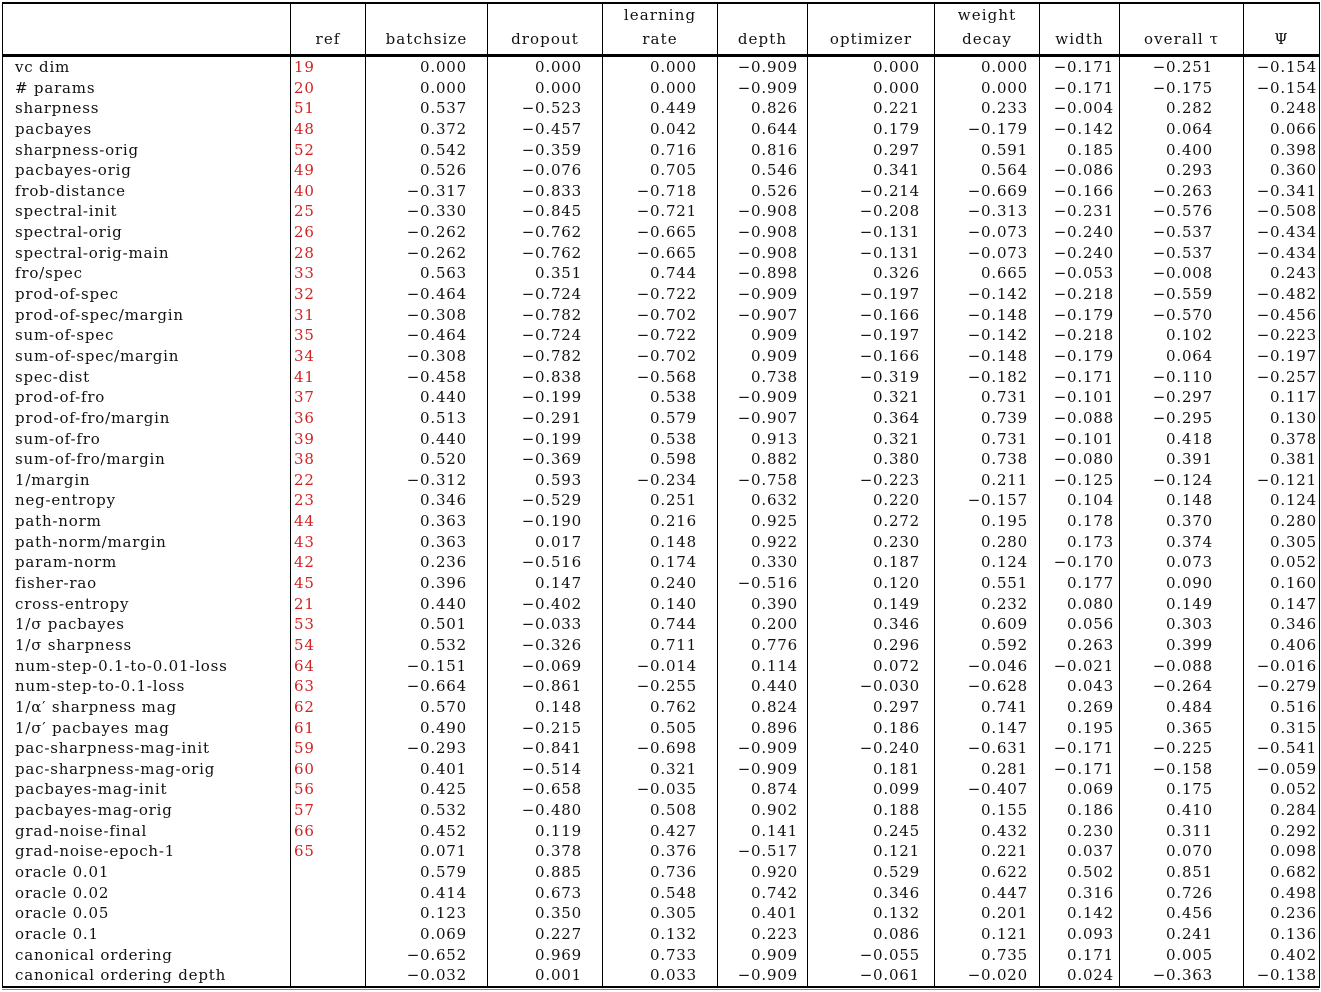 The width and height of the screenshot is (1321, 992). What do you see at coordinates (328, 501) in the screenshot?
I see `ref-citation-link: 23` at bounding box center [328, 501].